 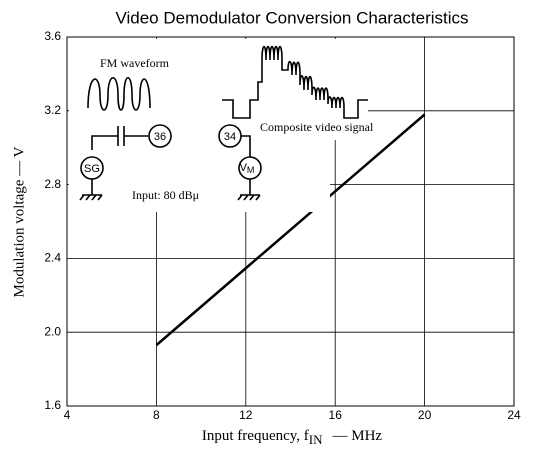 I want to click on fm-label: FM waveform, so click(x=135, y=63).